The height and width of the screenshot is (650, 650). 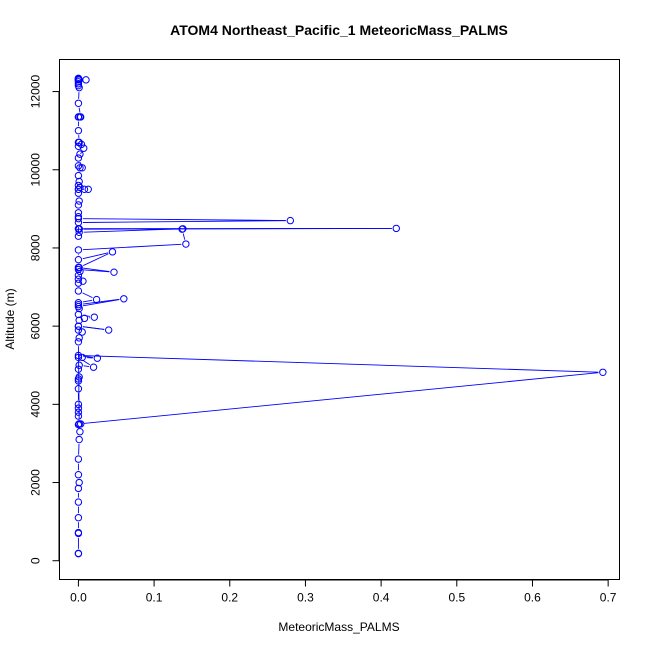 I want to click on y-tick-label: 10000, so click(x=36, y=170).